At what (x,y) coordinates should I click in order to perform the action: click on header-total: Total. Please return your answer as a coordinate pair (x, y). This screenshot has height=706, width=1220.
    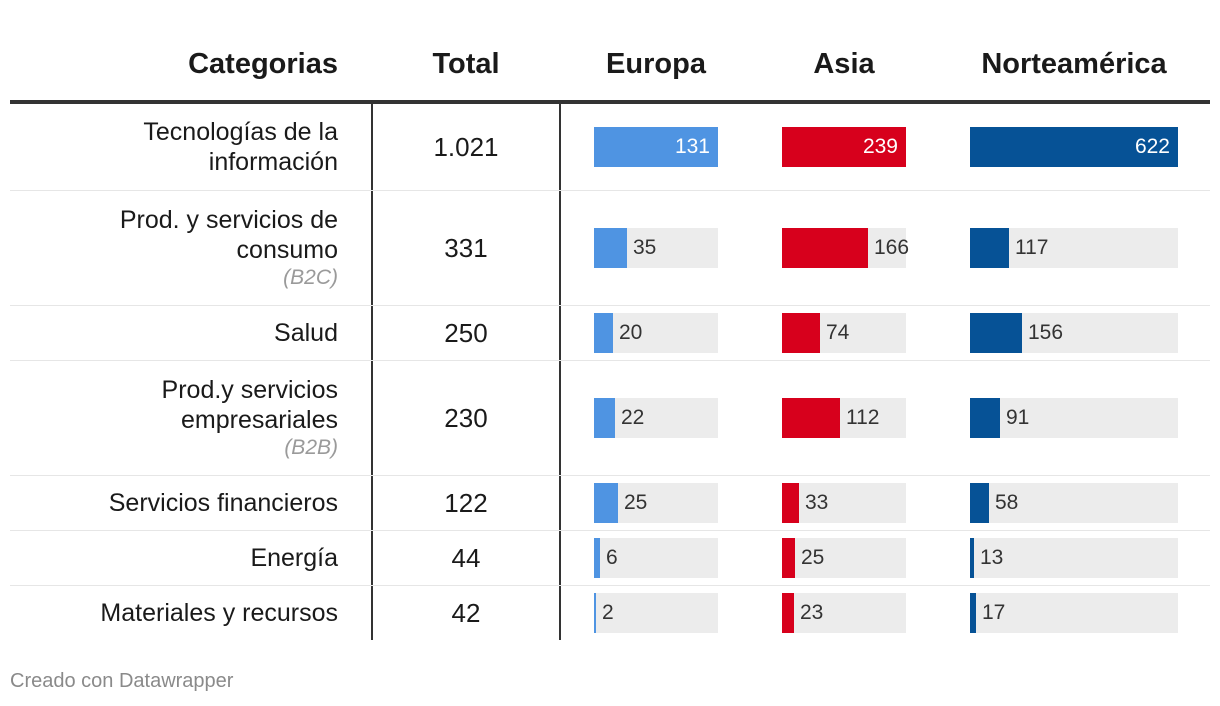
    Looking at the image, I should click on (466, 64).